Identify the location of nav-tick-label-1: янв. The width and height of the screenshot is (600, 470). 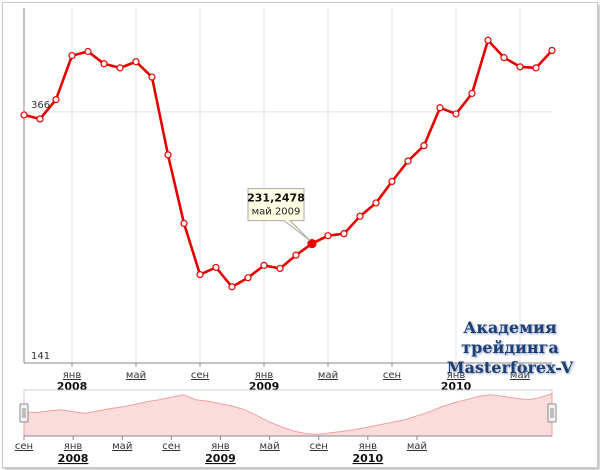
(73, 446).